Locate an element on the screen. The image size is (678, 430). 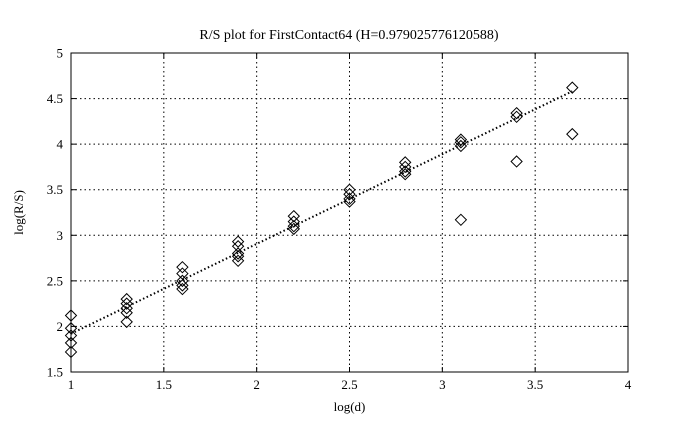
x-tick-label: 2.5 is located at coordinates (349, 384).